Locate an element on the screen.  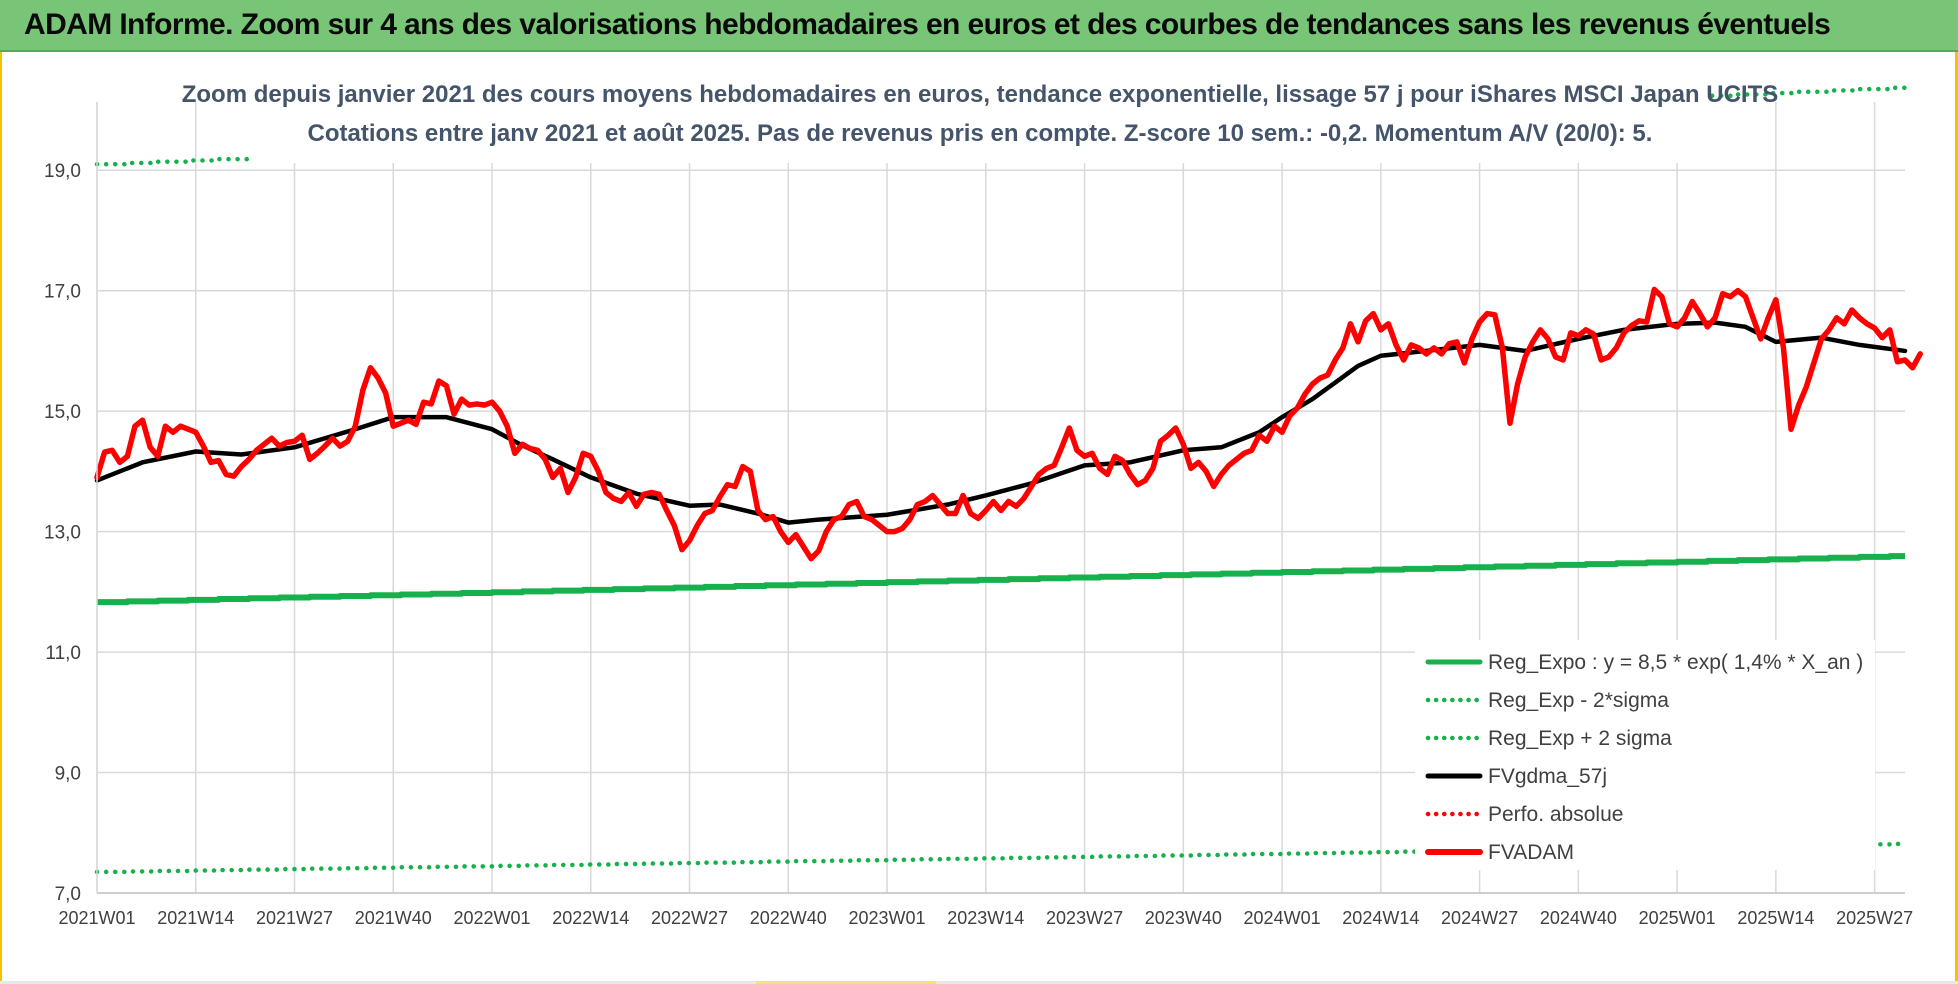
legend-backdrop is located at coordinates (1645, 755).